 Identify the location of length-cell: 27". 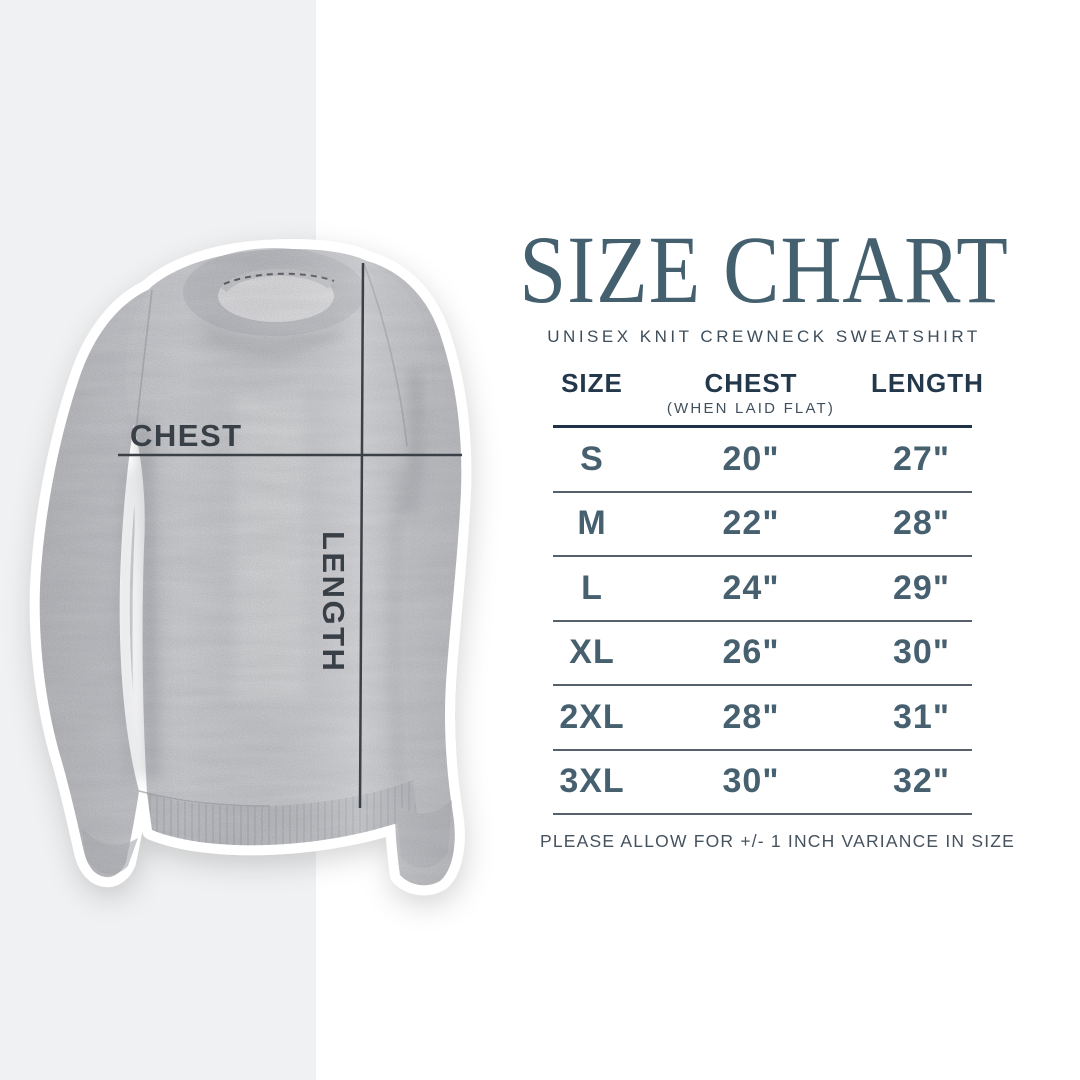
(921, 458).